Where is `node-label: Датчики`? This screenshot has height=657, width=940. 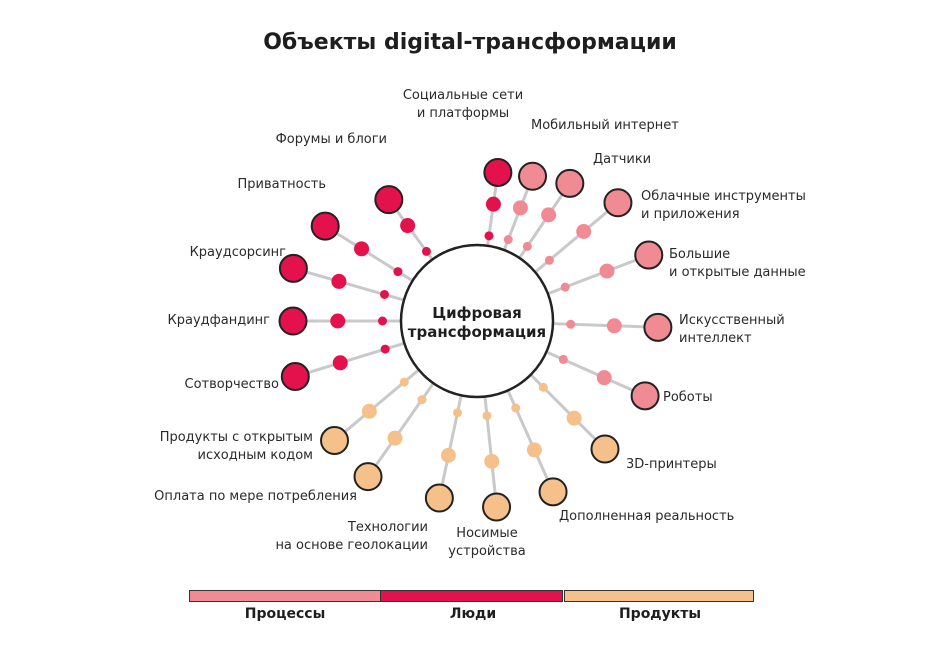
node-label: Датчики is located at coordinates (622, 159).